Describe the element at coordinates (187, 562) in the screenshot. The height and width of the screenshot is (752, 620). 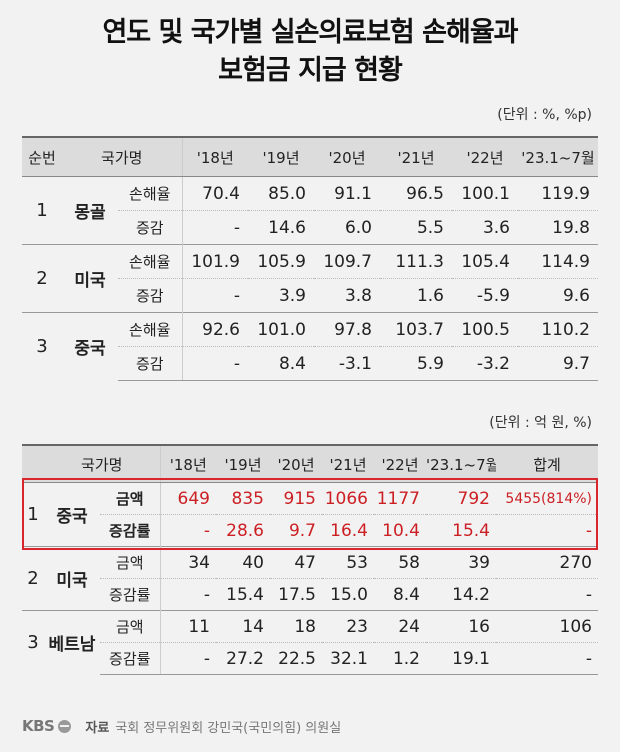
I see `table-cell: 34` at that location.